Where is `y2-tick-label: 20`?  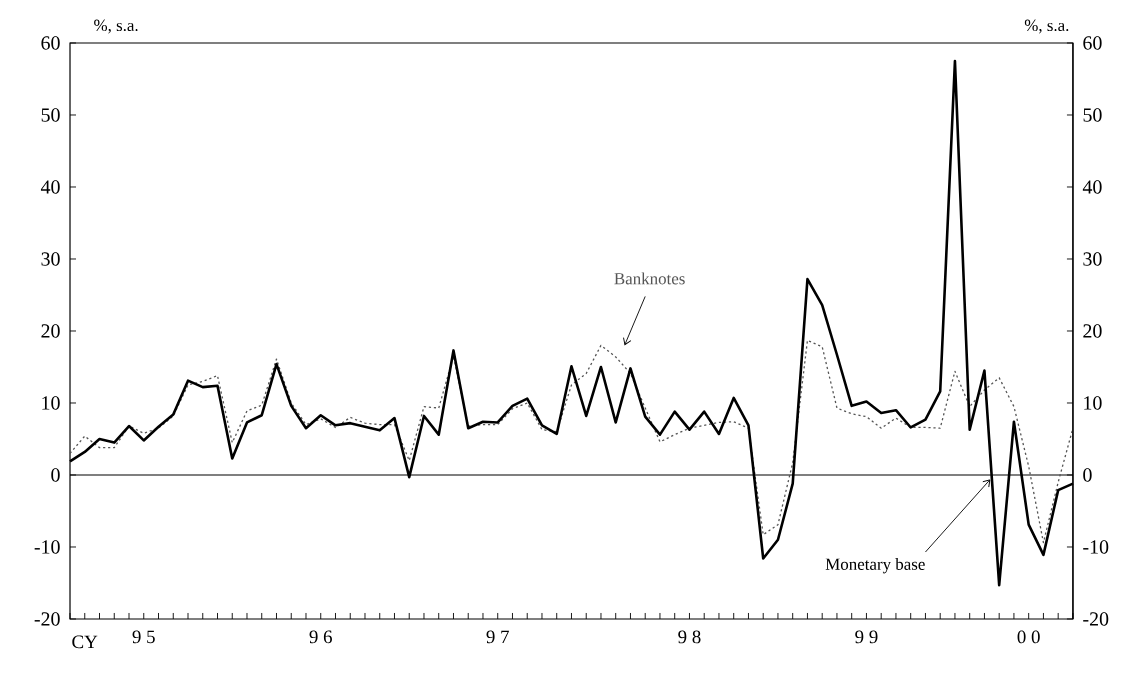
y2-tick-label: 20 is located at coordinates (1092, 331).